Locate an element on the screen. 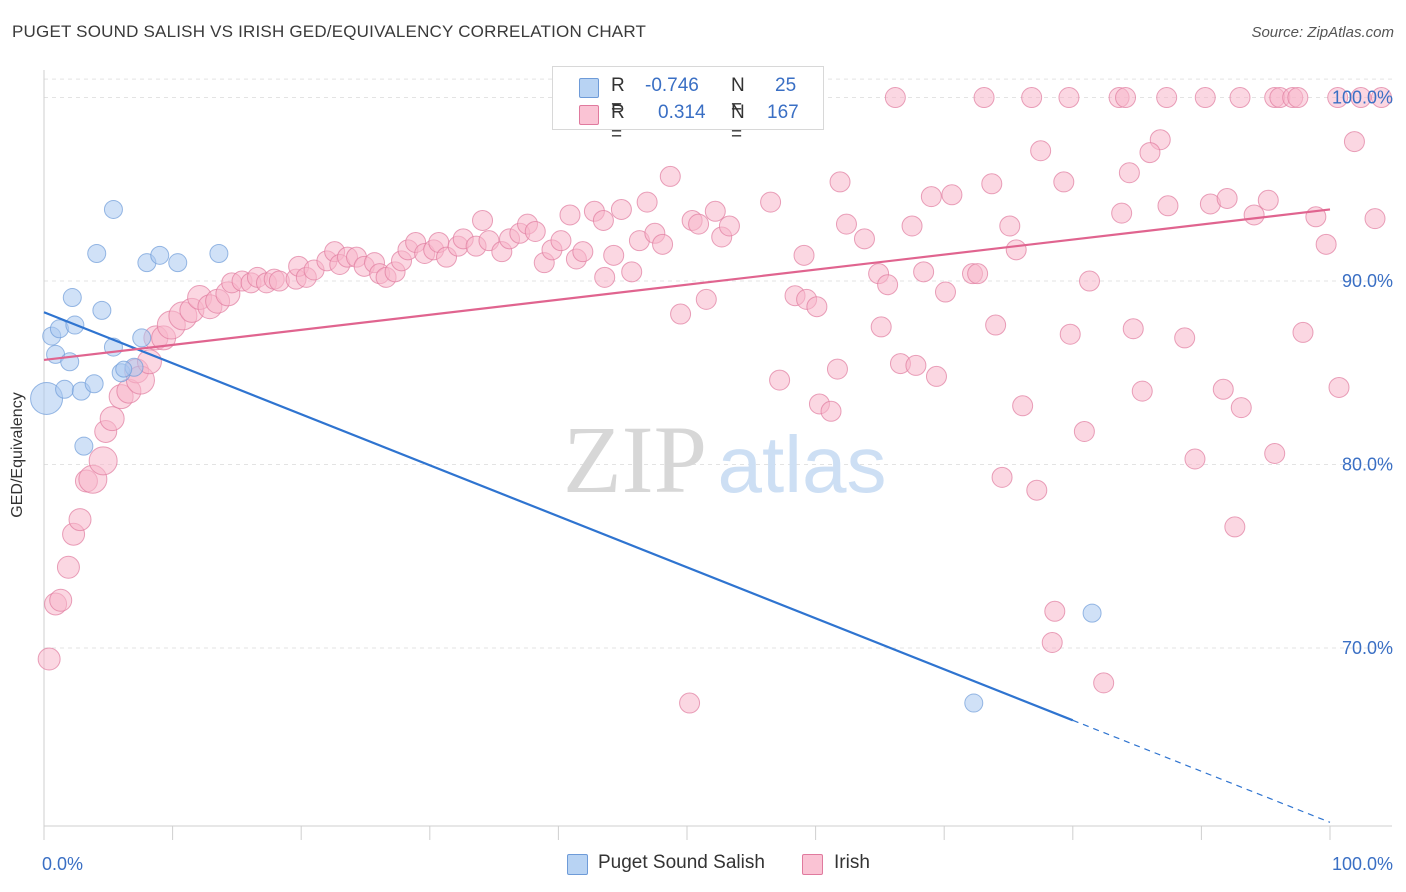 This screenshot has height=892, width=1406. y-tick-labels: 70.0% 80.0% 90.0% 100.0% is located at coordinates (1362, 373).